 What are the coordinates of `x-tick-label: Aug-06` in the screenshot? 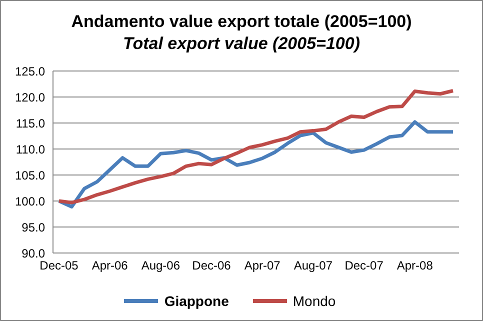 It's located at (160, 265).